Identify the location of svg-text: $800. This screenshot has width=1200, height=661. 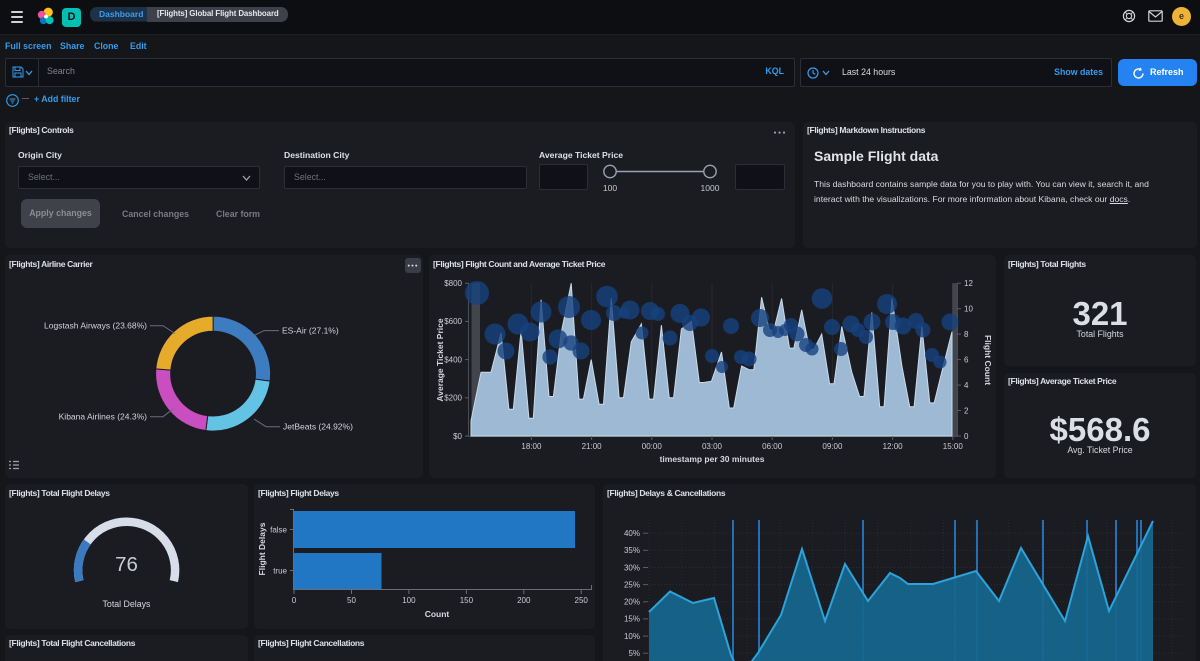
(453, 283).